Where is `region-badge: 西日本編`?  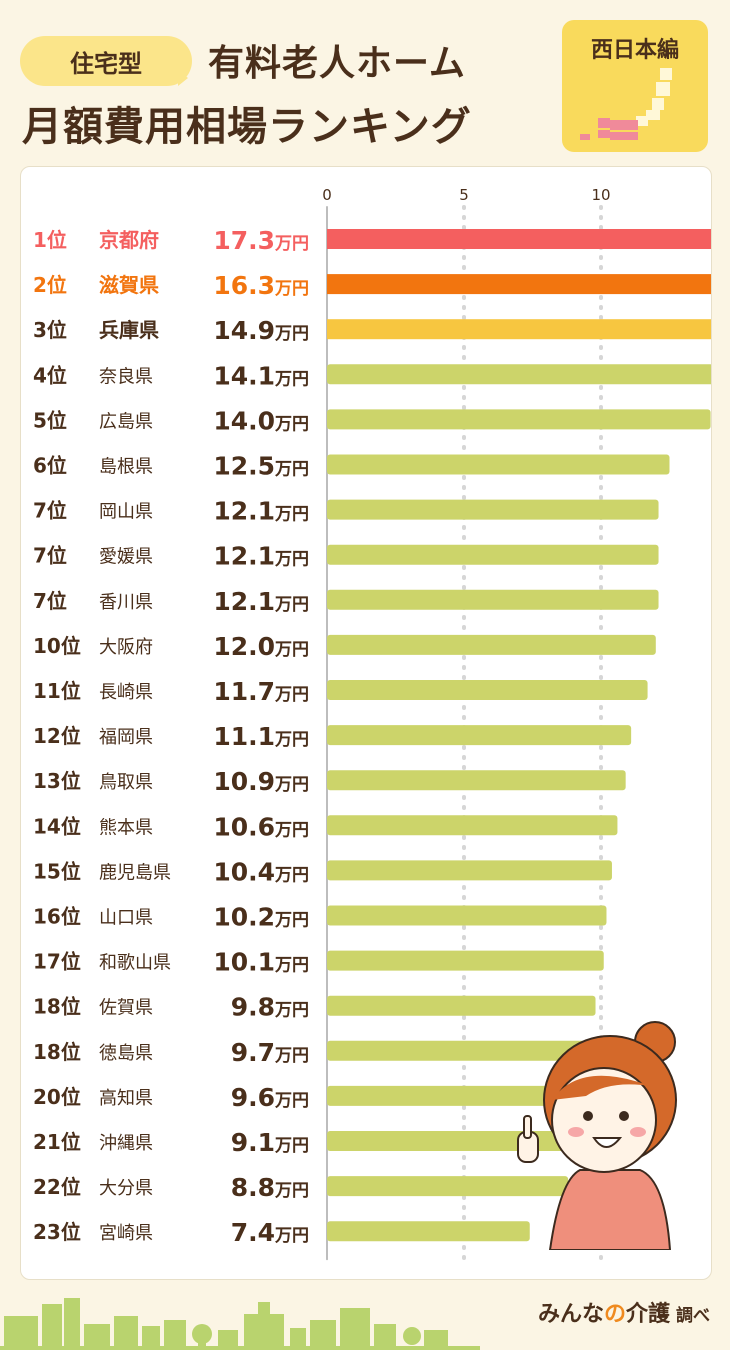
region-badge: 西日本編 is located at coordinates (635, 86).